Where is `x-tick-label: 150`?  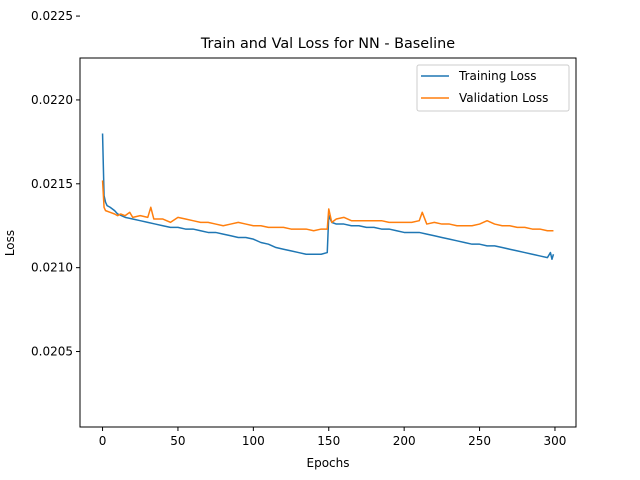
x-tick-label: 150 is located at coordinates (328, 441).